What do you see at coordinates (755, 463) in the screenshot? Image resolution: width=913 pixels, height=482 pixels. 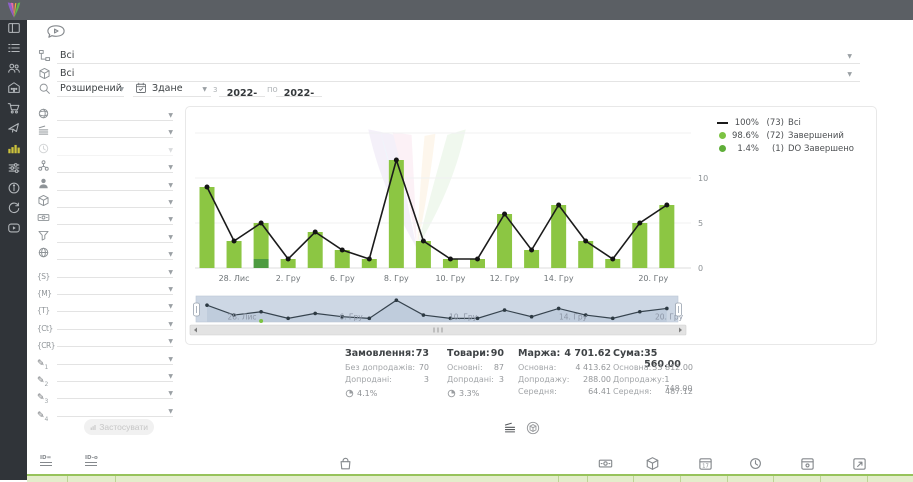 I see `column-header-clock-icon` at bounding box center [755, 463].